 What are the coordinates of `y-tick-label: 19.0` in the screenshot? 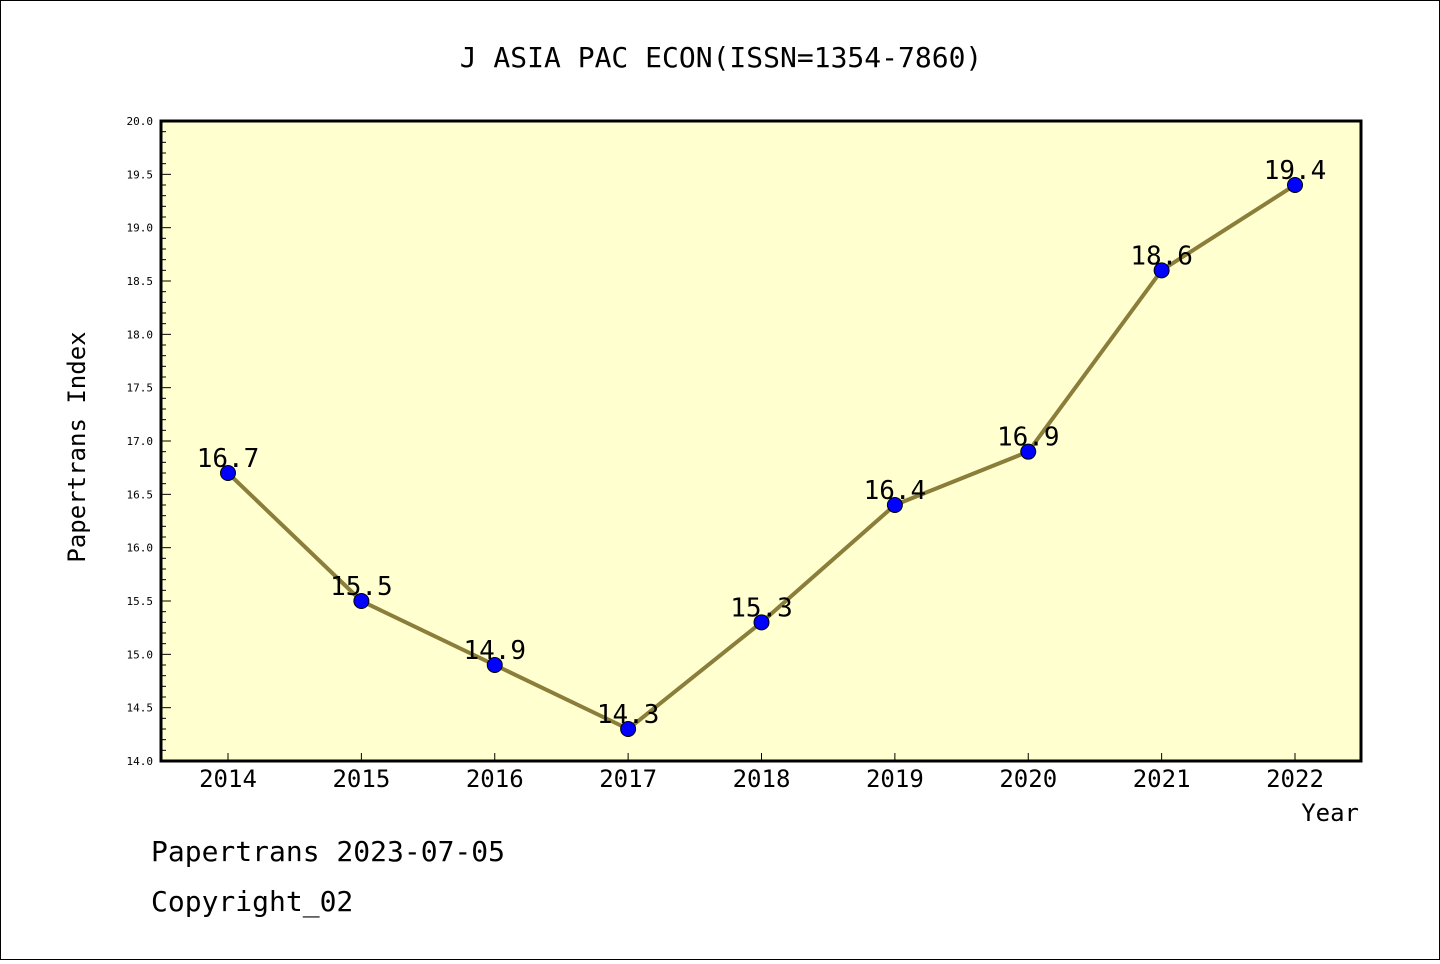 It's located at (140, 228).